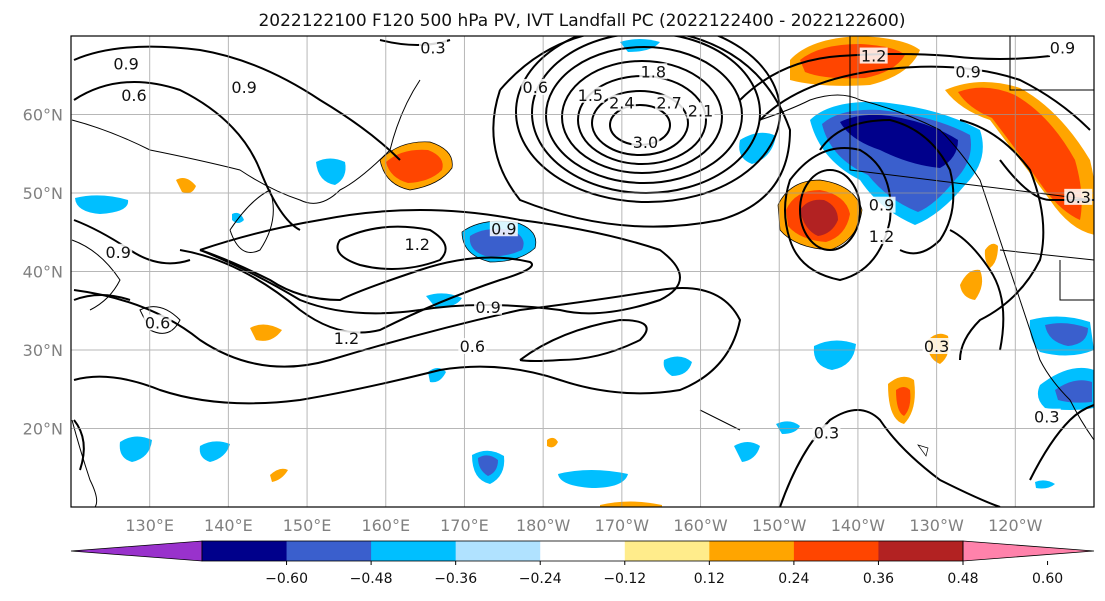 Image resolution: width=1105 pixels, height=601 pixels. I want to click on colorbar-tick-label: 0.60, so click(1047, 579).